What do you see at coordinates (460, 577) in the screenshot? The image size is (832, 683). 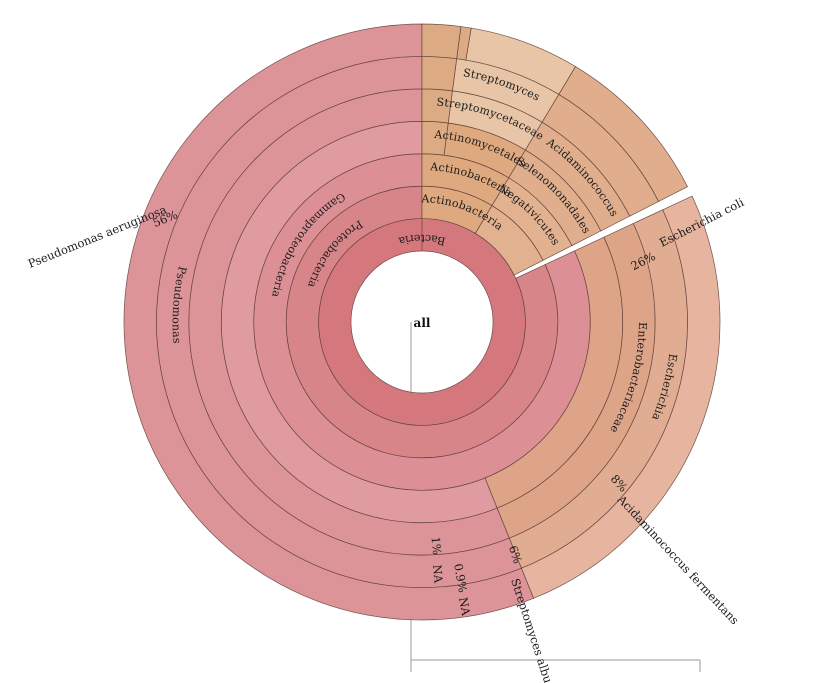 I see `outer-pct-na-streptomyces: 0.9%` at bounding box center [460, 577].